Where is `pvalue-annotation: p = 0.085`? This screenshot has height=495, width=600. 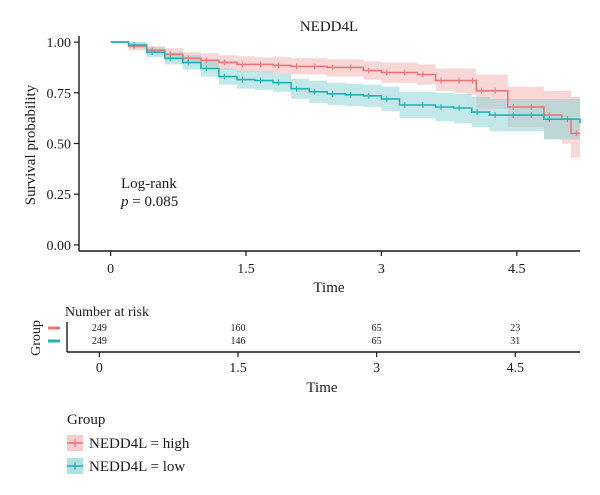
pvalue-annotation: p = 0.085 is located at coordinates (149, 202).